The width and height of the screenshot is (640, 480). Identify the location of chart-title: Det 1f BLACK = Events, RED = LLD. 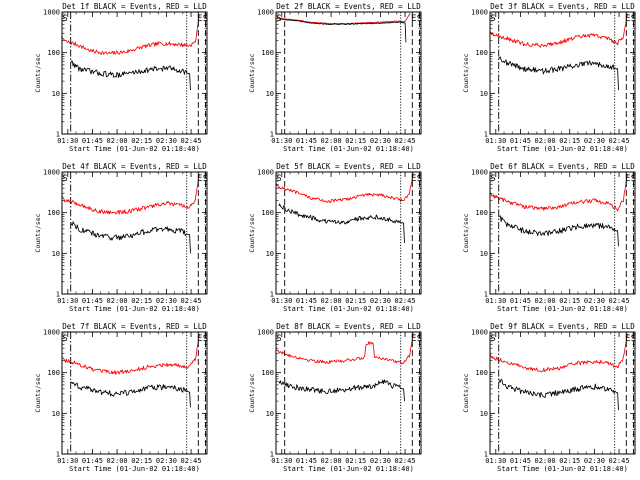
(134, 6).